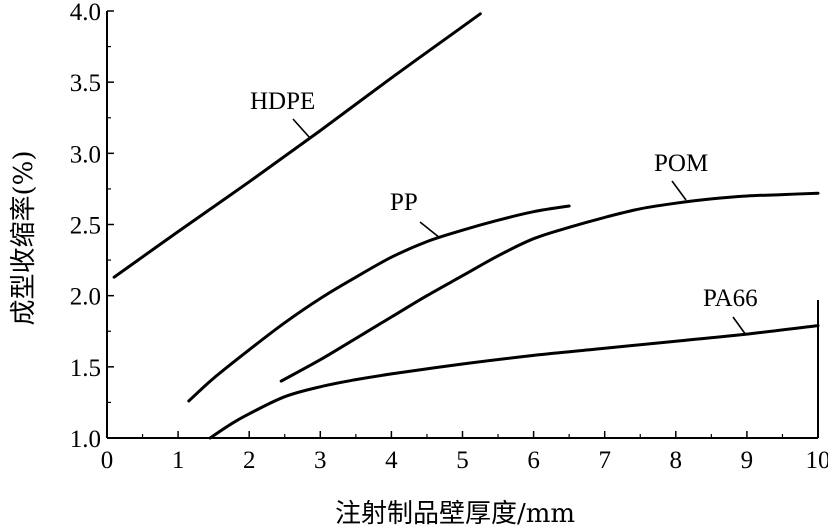  I want to click on x-tick-label: 2, so click(249, 460).